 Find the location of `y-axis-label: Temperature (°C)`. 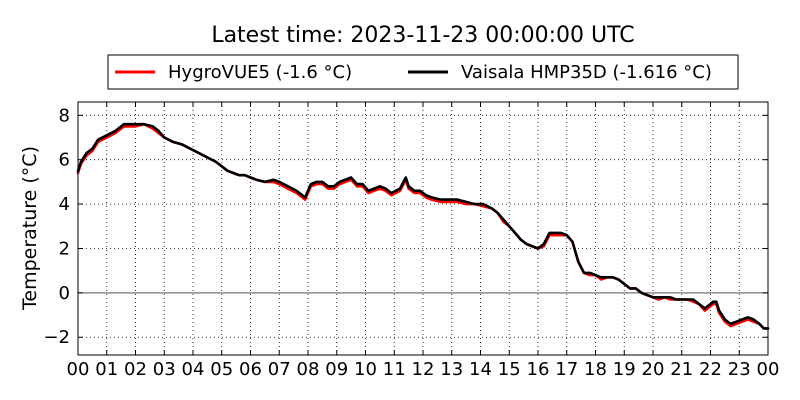

y-axis-label: Temperature (°C) is located at coordinates (30, 228).